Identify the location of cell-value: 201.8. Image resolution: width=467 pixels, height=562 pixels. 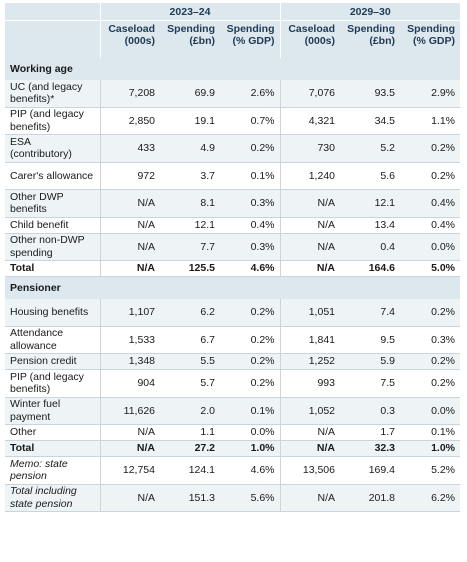
(370, 498).